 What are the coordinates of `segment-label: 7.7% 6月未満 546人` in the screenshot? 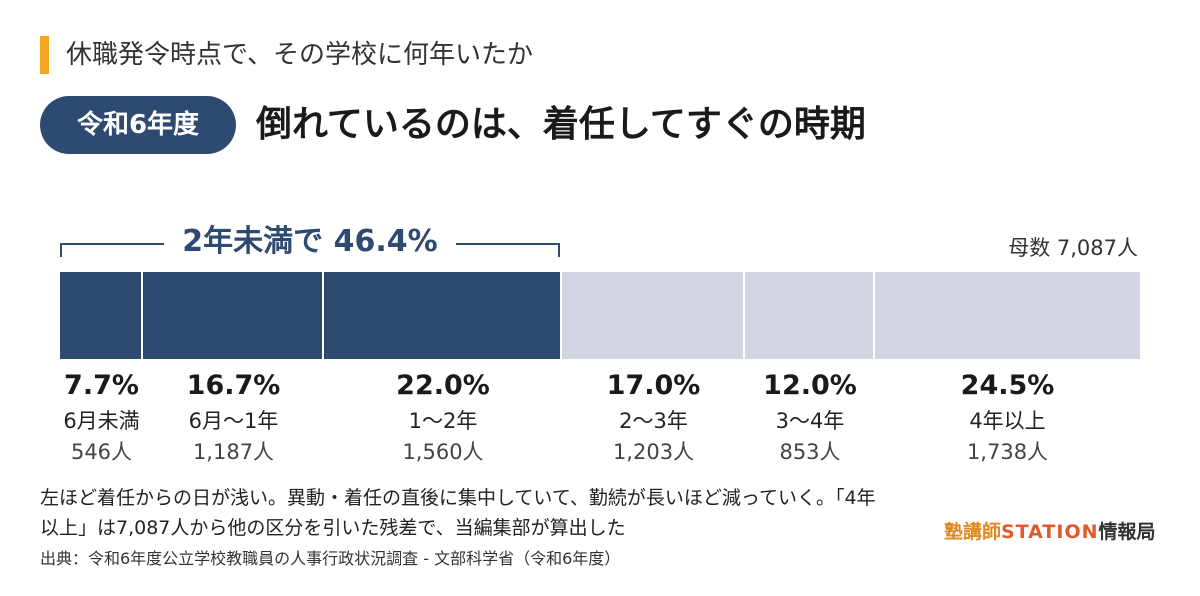 It's located at (102, 417).